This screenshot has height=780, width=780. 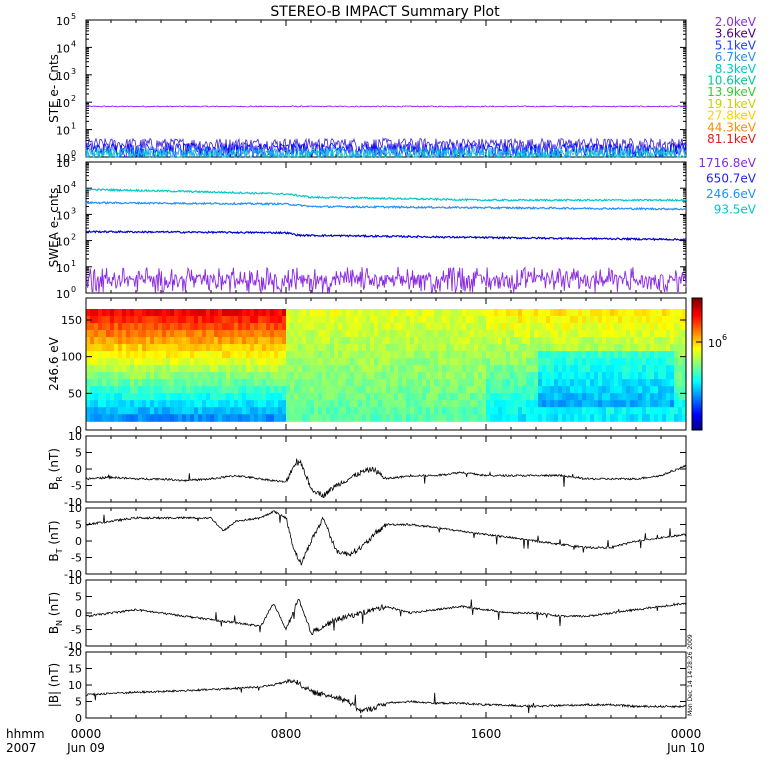 I want to click on swea-legend-item: 246.6eV, so click(x=731, y=194).